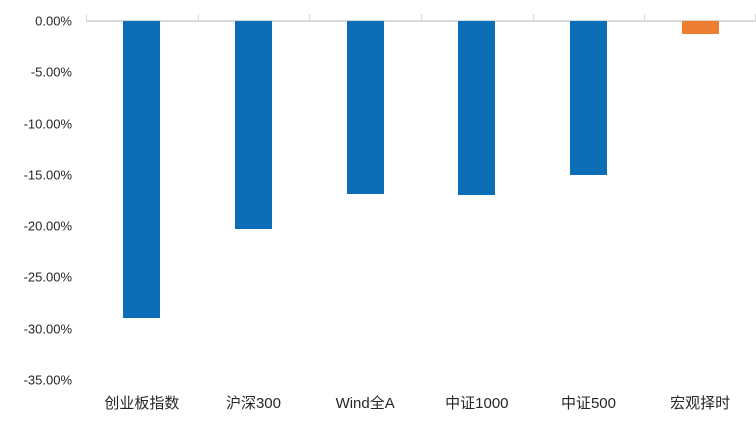 The width and height of the screenshot is (756, 426). I want to click on category-label: 沪深300, so click(253, 403).